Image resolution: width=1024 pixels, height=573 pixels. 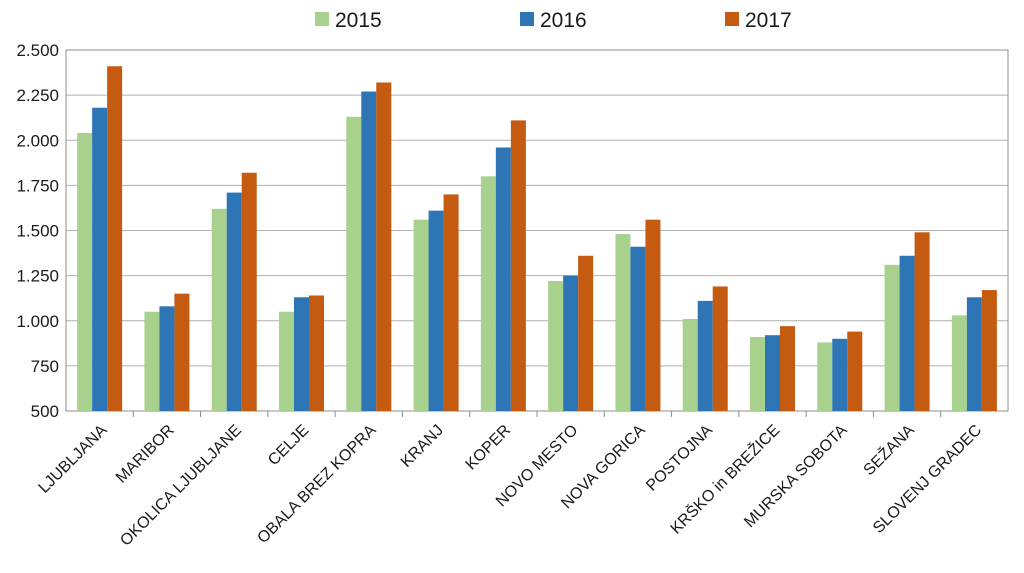 I want to click on x-category-label: KRŠKO in BREŽICE, so click(x=724, y=478).